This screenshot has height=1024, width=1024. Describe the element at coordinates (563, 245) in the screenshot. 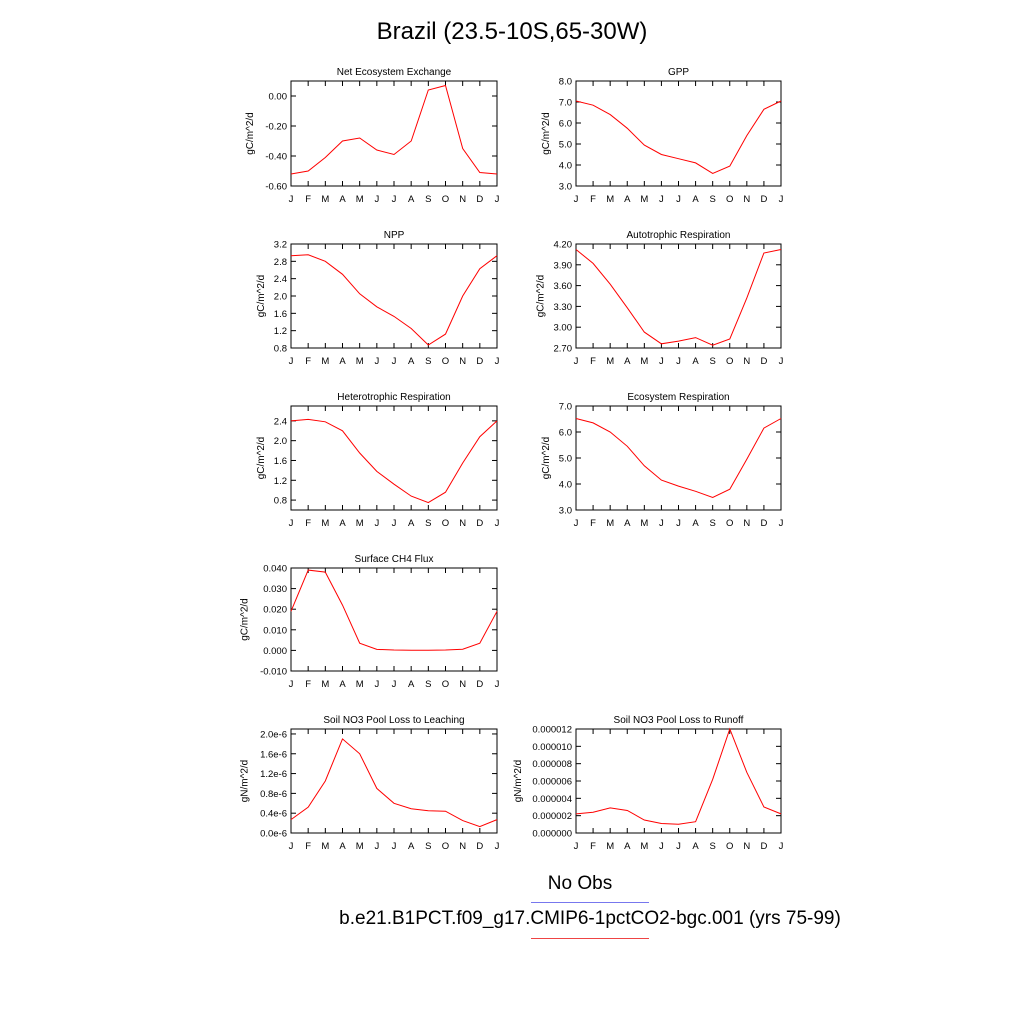

I see `y-tick-label: 4.20` at that location.